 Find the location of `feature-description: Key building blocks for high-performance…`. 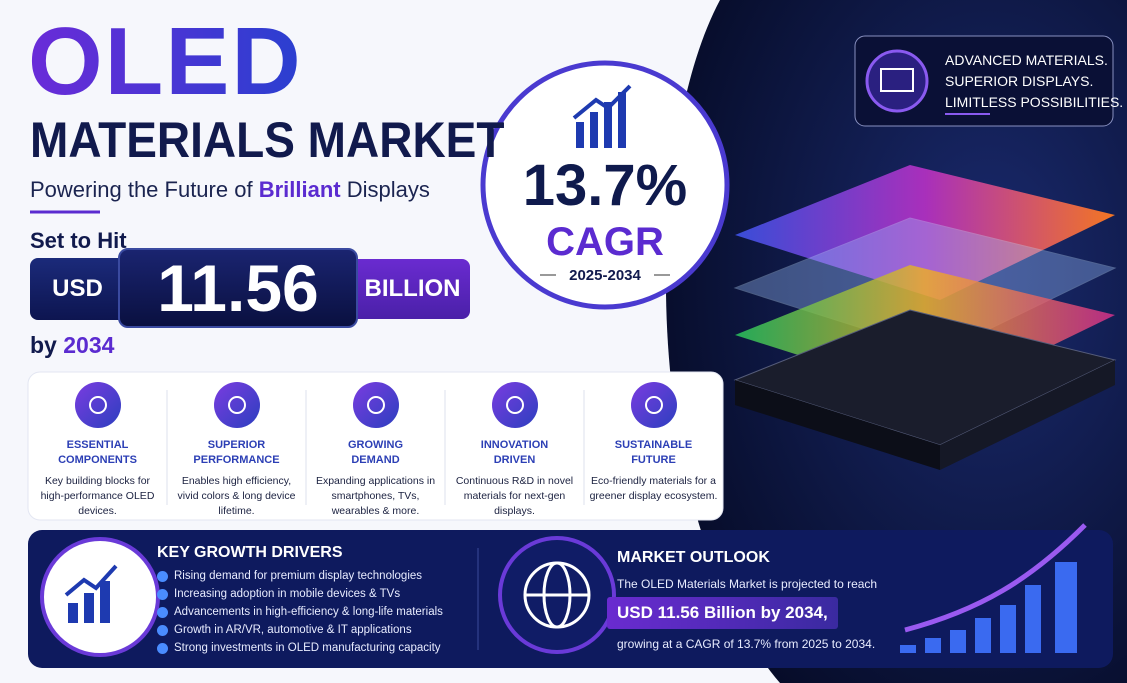

feature-description: Key building blocks for high-performance… is located at coordinates (97, 496).